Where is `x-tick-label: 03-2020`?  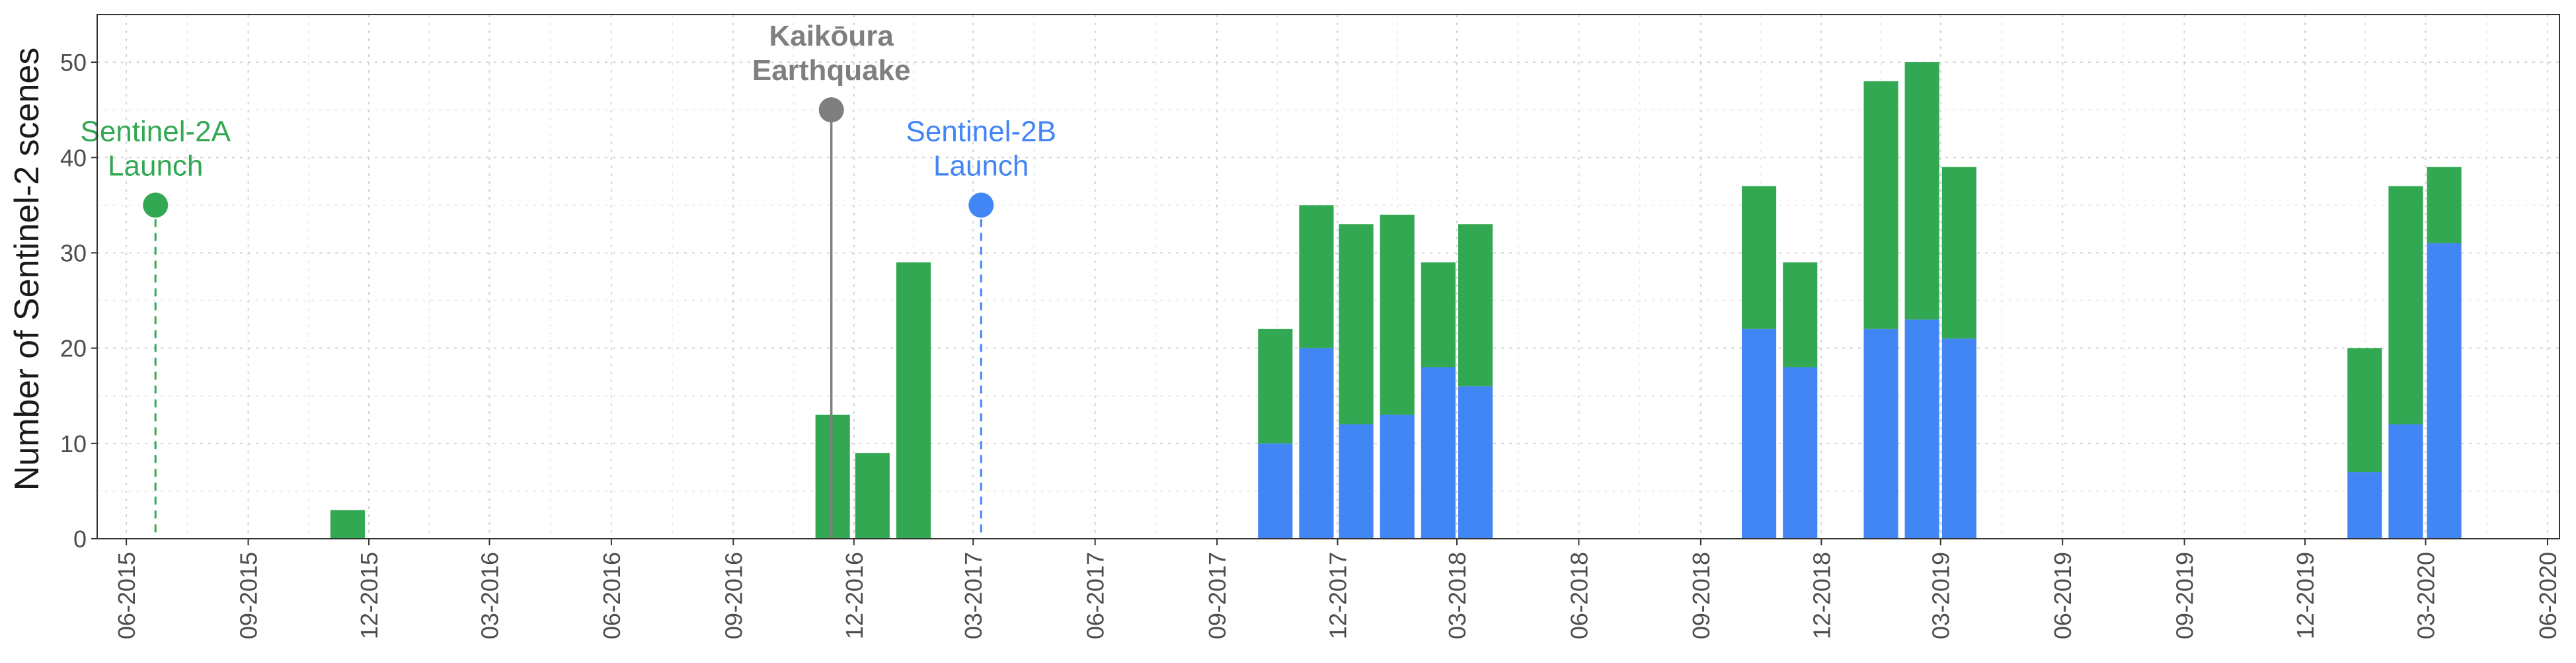 x-tick-label: 03-2020 is located at coordinates (2426, 595).